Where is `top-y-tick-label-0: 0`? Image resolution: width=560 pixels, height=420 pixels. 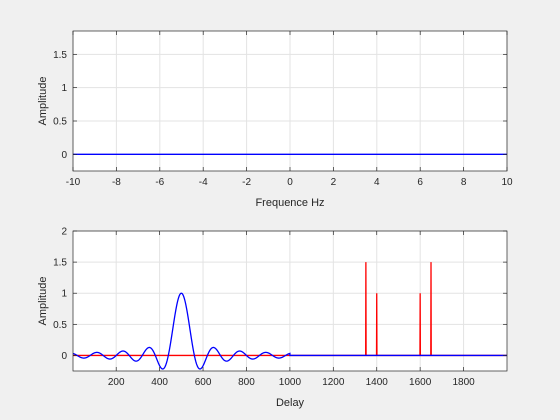
top-y-tick-label-0: 0 is located at coordinates (64, 155).